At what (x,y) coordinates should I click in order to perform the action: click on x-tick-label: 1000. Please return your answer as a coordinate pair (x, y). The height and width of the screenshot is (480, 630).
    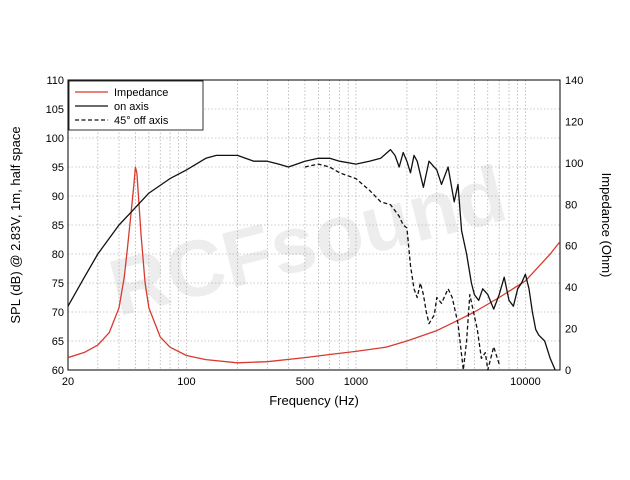
    Looking at the image, I should click on (356, 382).